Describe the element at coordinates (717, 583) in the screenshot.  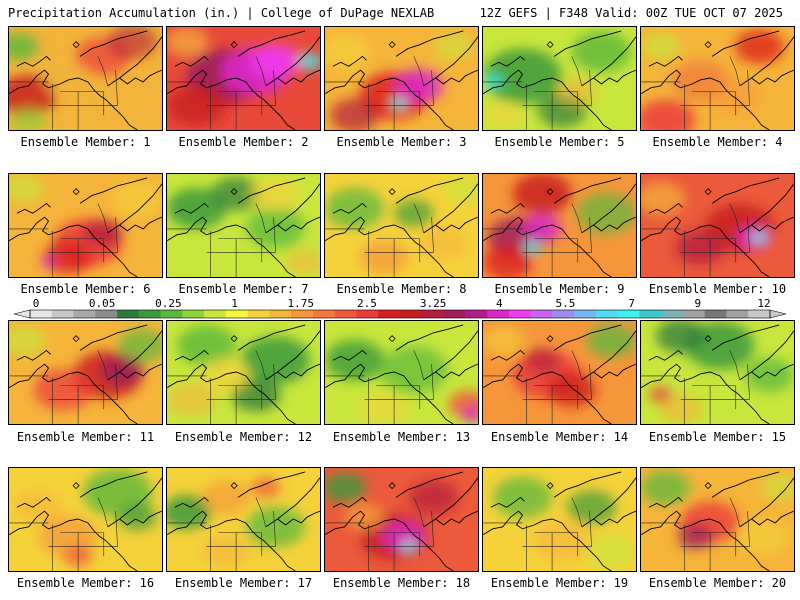
I see `ensemble-member-label: Ensemble Member: 20` at that location.